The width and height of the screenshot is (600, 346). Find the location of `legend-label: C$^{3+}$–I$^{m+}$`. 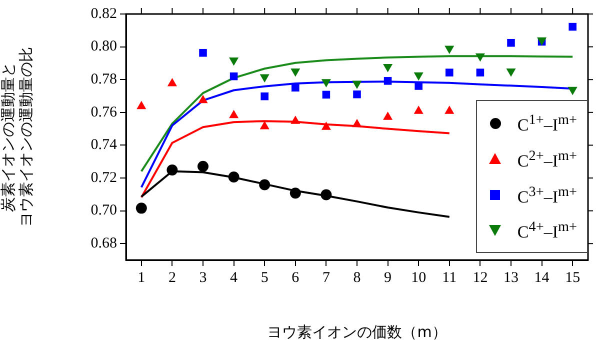

legend-label: C$^{3+}$–I$^{m+}$ is located at coordinates (547, 195).